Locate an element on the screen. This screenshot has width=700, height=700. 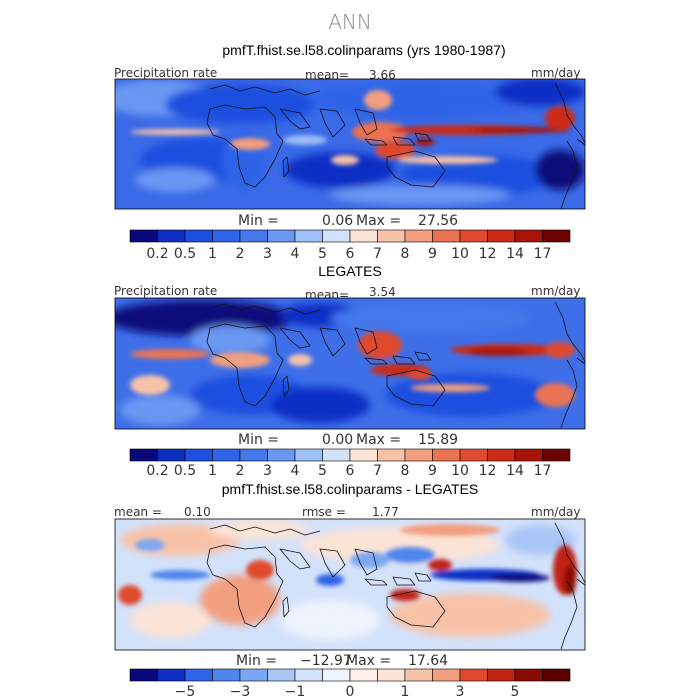
page-title: ANN is located at coordinates (350, 22).